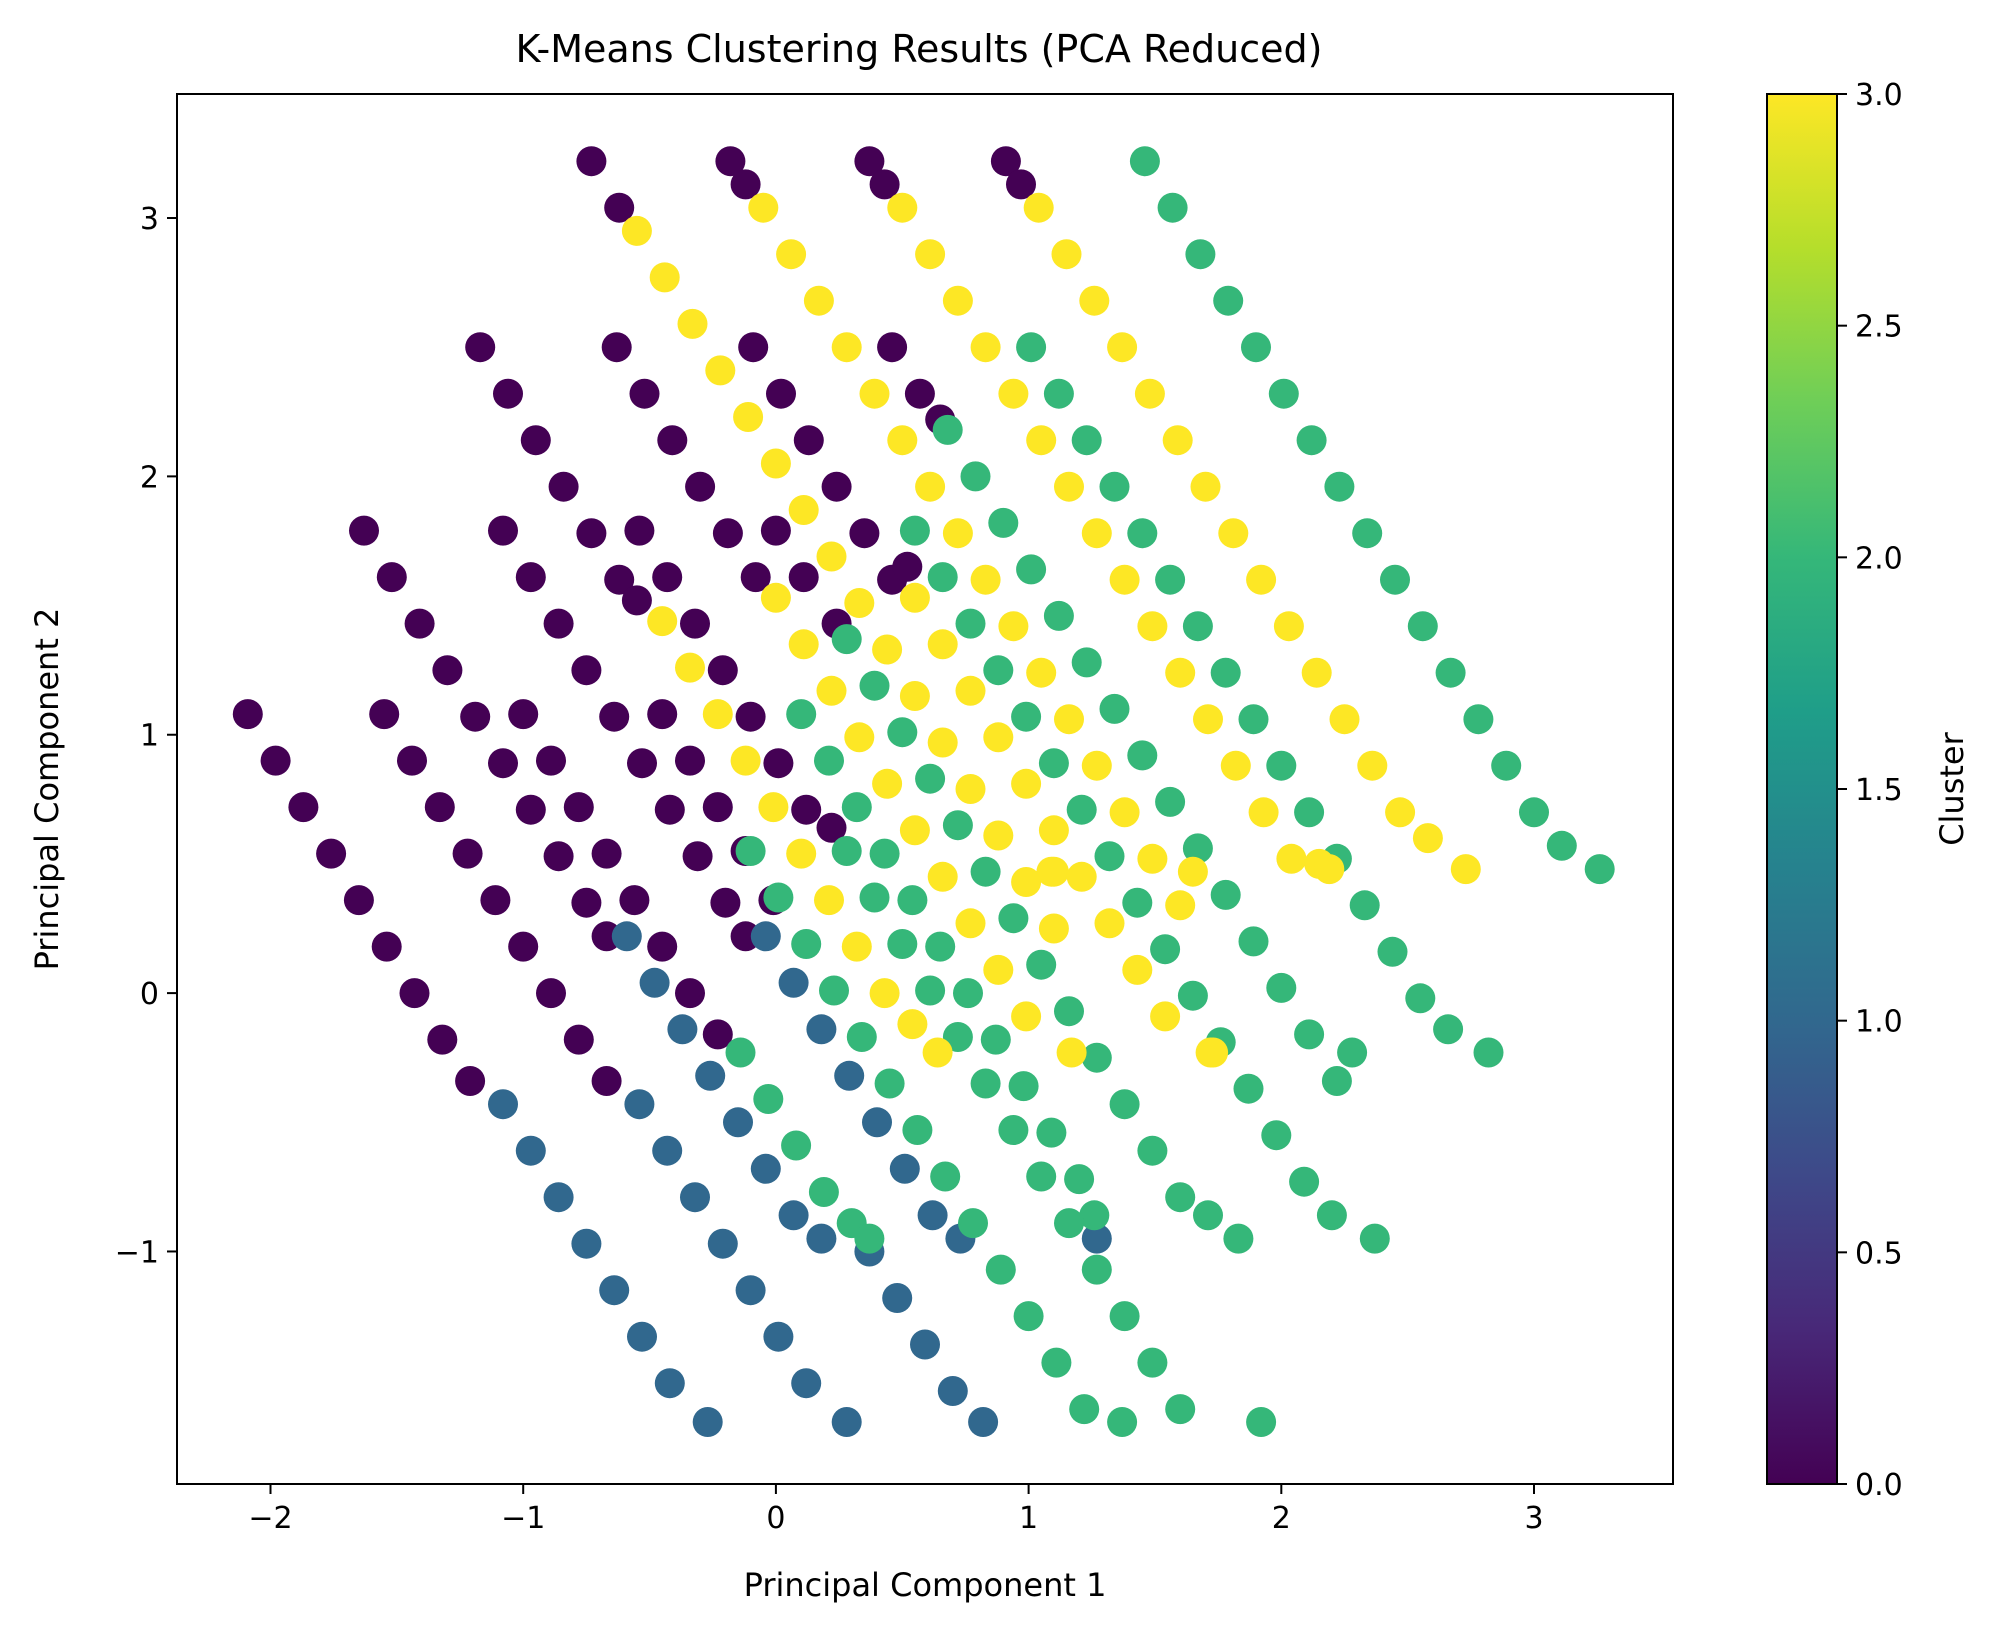 The image size is (2009, 1634). Describe the element at coordinates (1802, 789) in the screenshot. I see `colorbar` at that location.